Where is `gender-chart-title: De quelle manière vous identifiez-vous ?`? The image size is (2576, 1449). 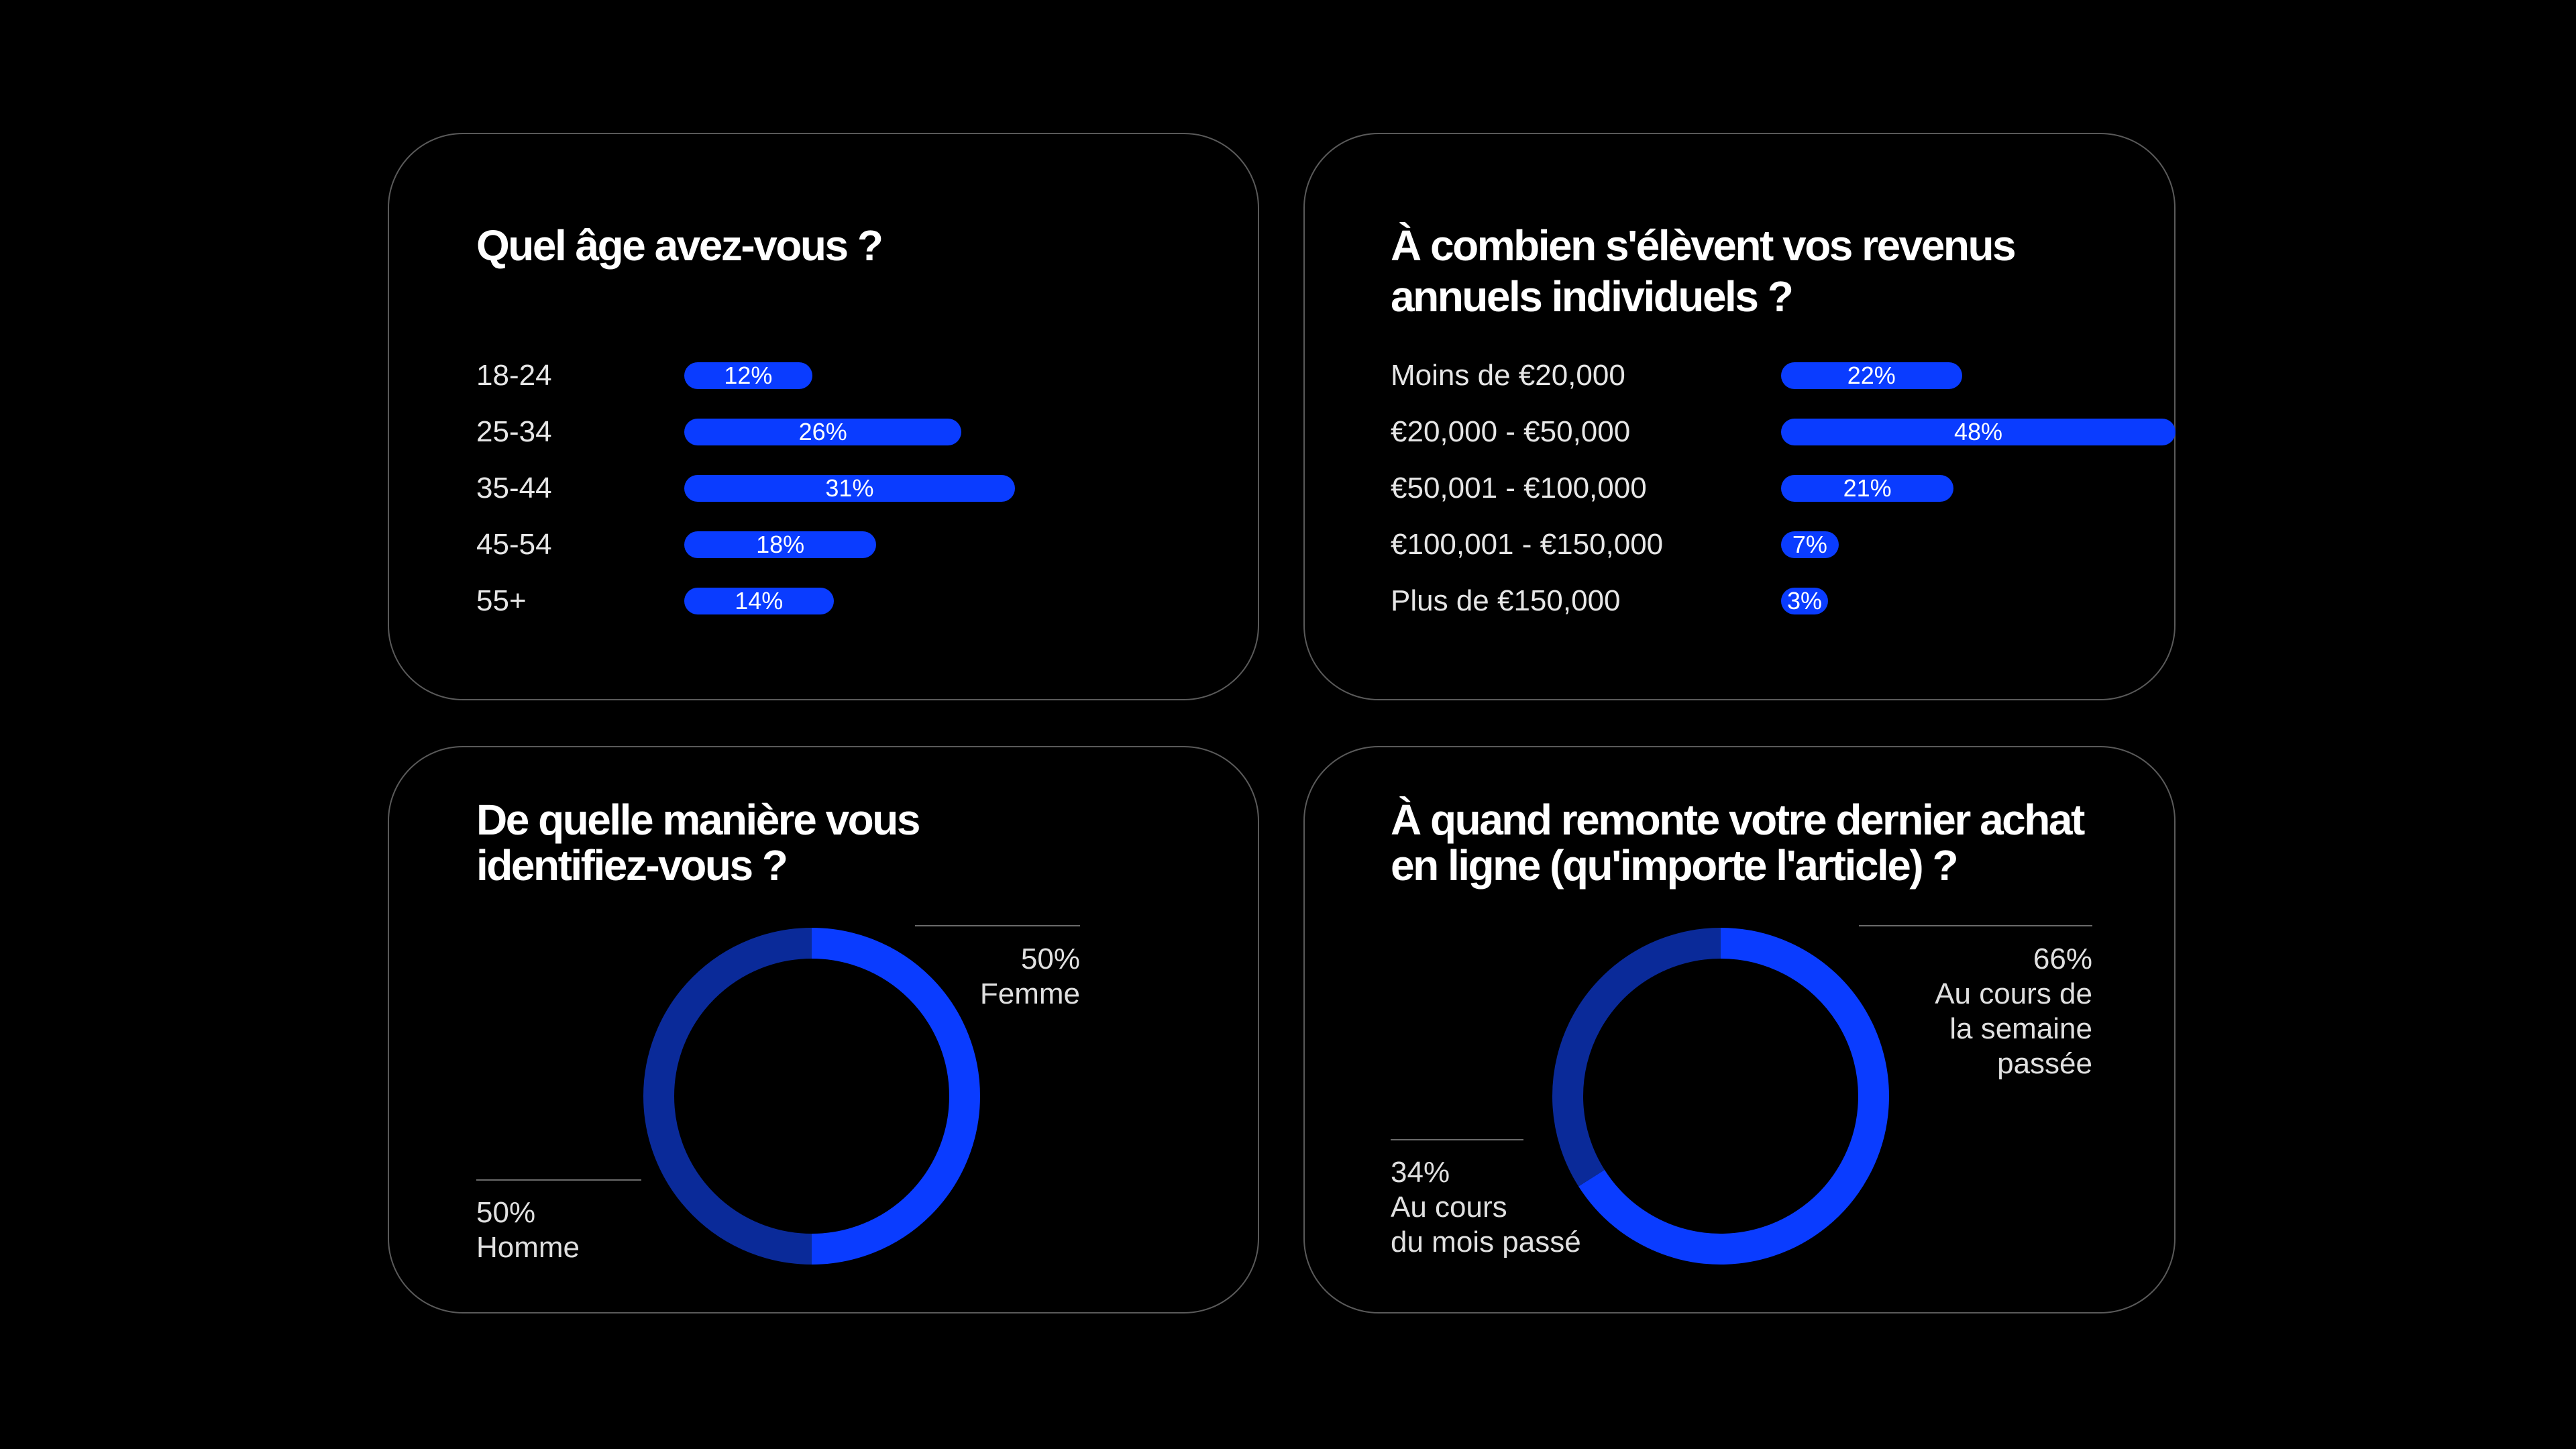 gender-chart-title: De quelle manière vous identifiez-vous ? is located at coordinates (698, 843).